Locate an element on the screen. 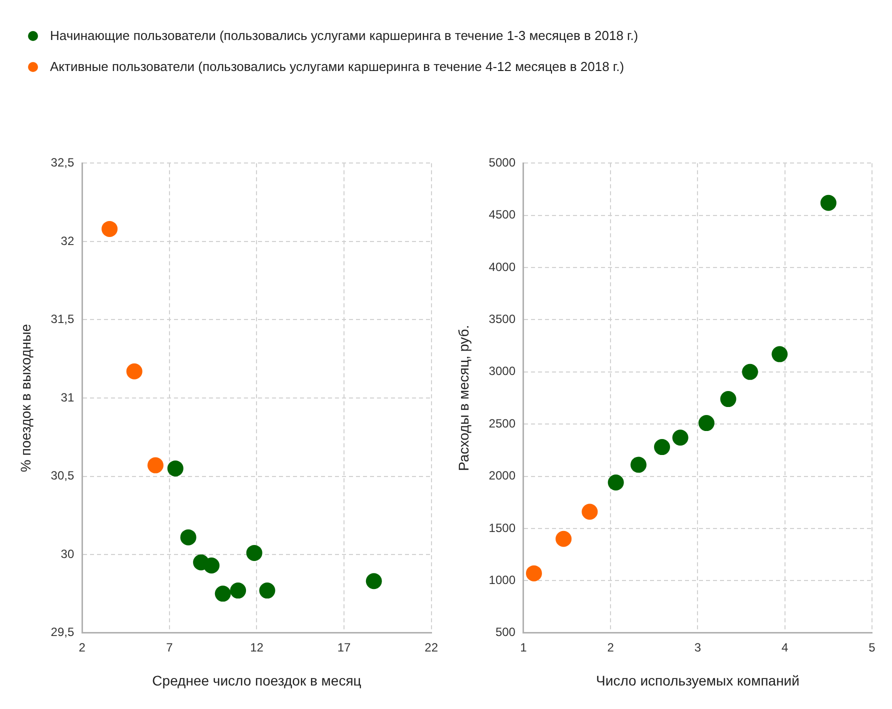 The image size is (892, 709). y-tick-label: 500 is located at coordinates (505, 632).